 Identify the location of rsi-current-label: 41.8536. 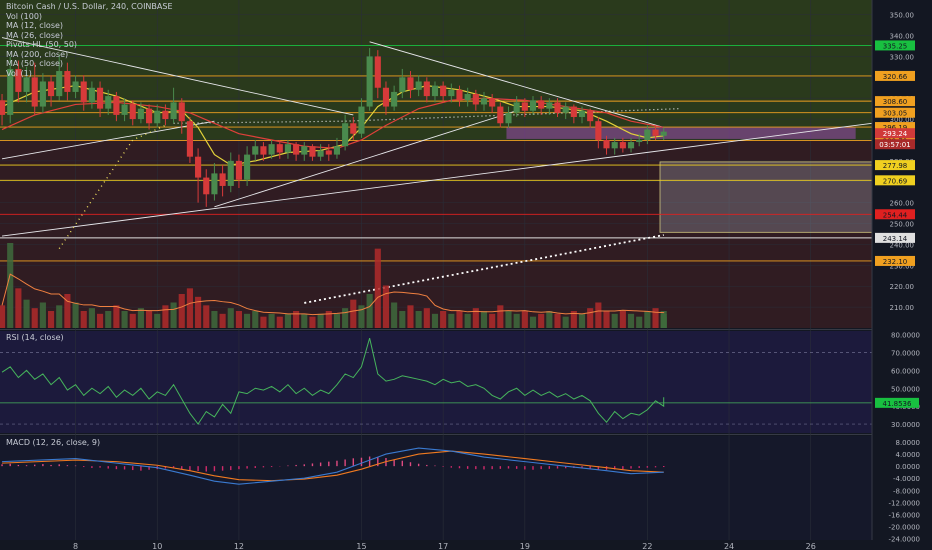
(897, 404).